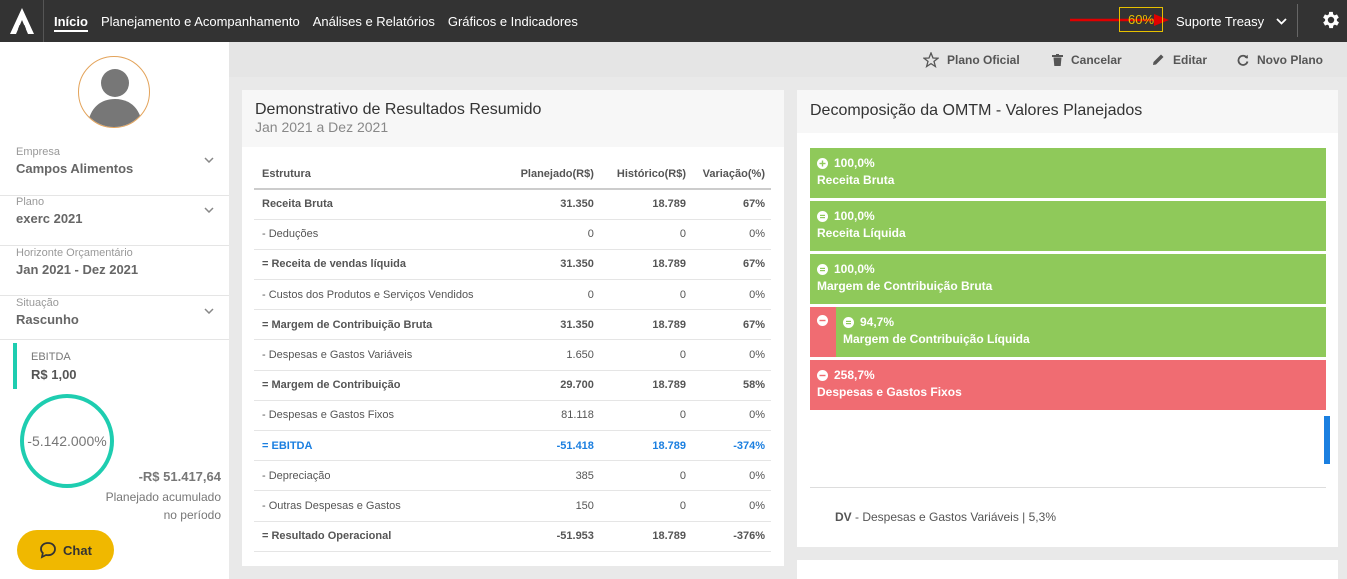  Describe the element at coordinates (77, 269) in the screenshot. I see `horizonte-value: Jan 2021 - Dez 2021` at that location.